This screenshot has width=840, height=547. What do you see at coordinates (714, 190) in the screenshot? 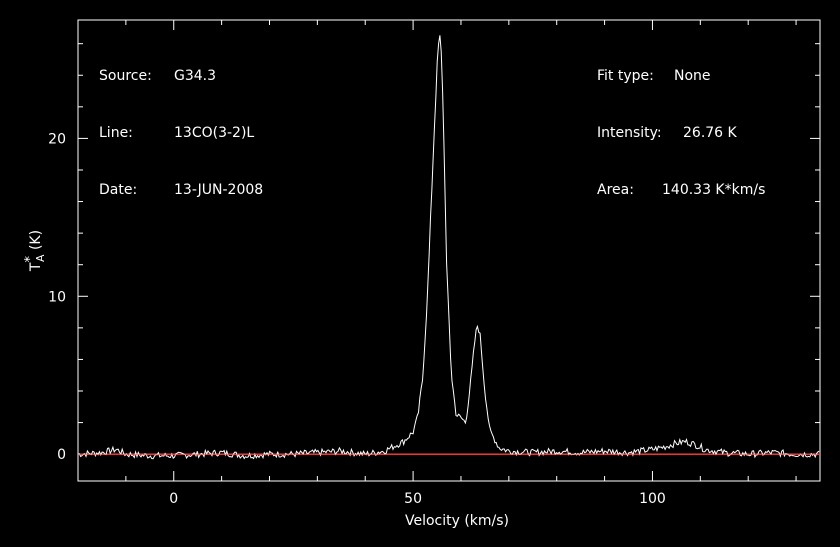
I see `area-value: 140.33 K*km/s` at bounding box center [714, 190].